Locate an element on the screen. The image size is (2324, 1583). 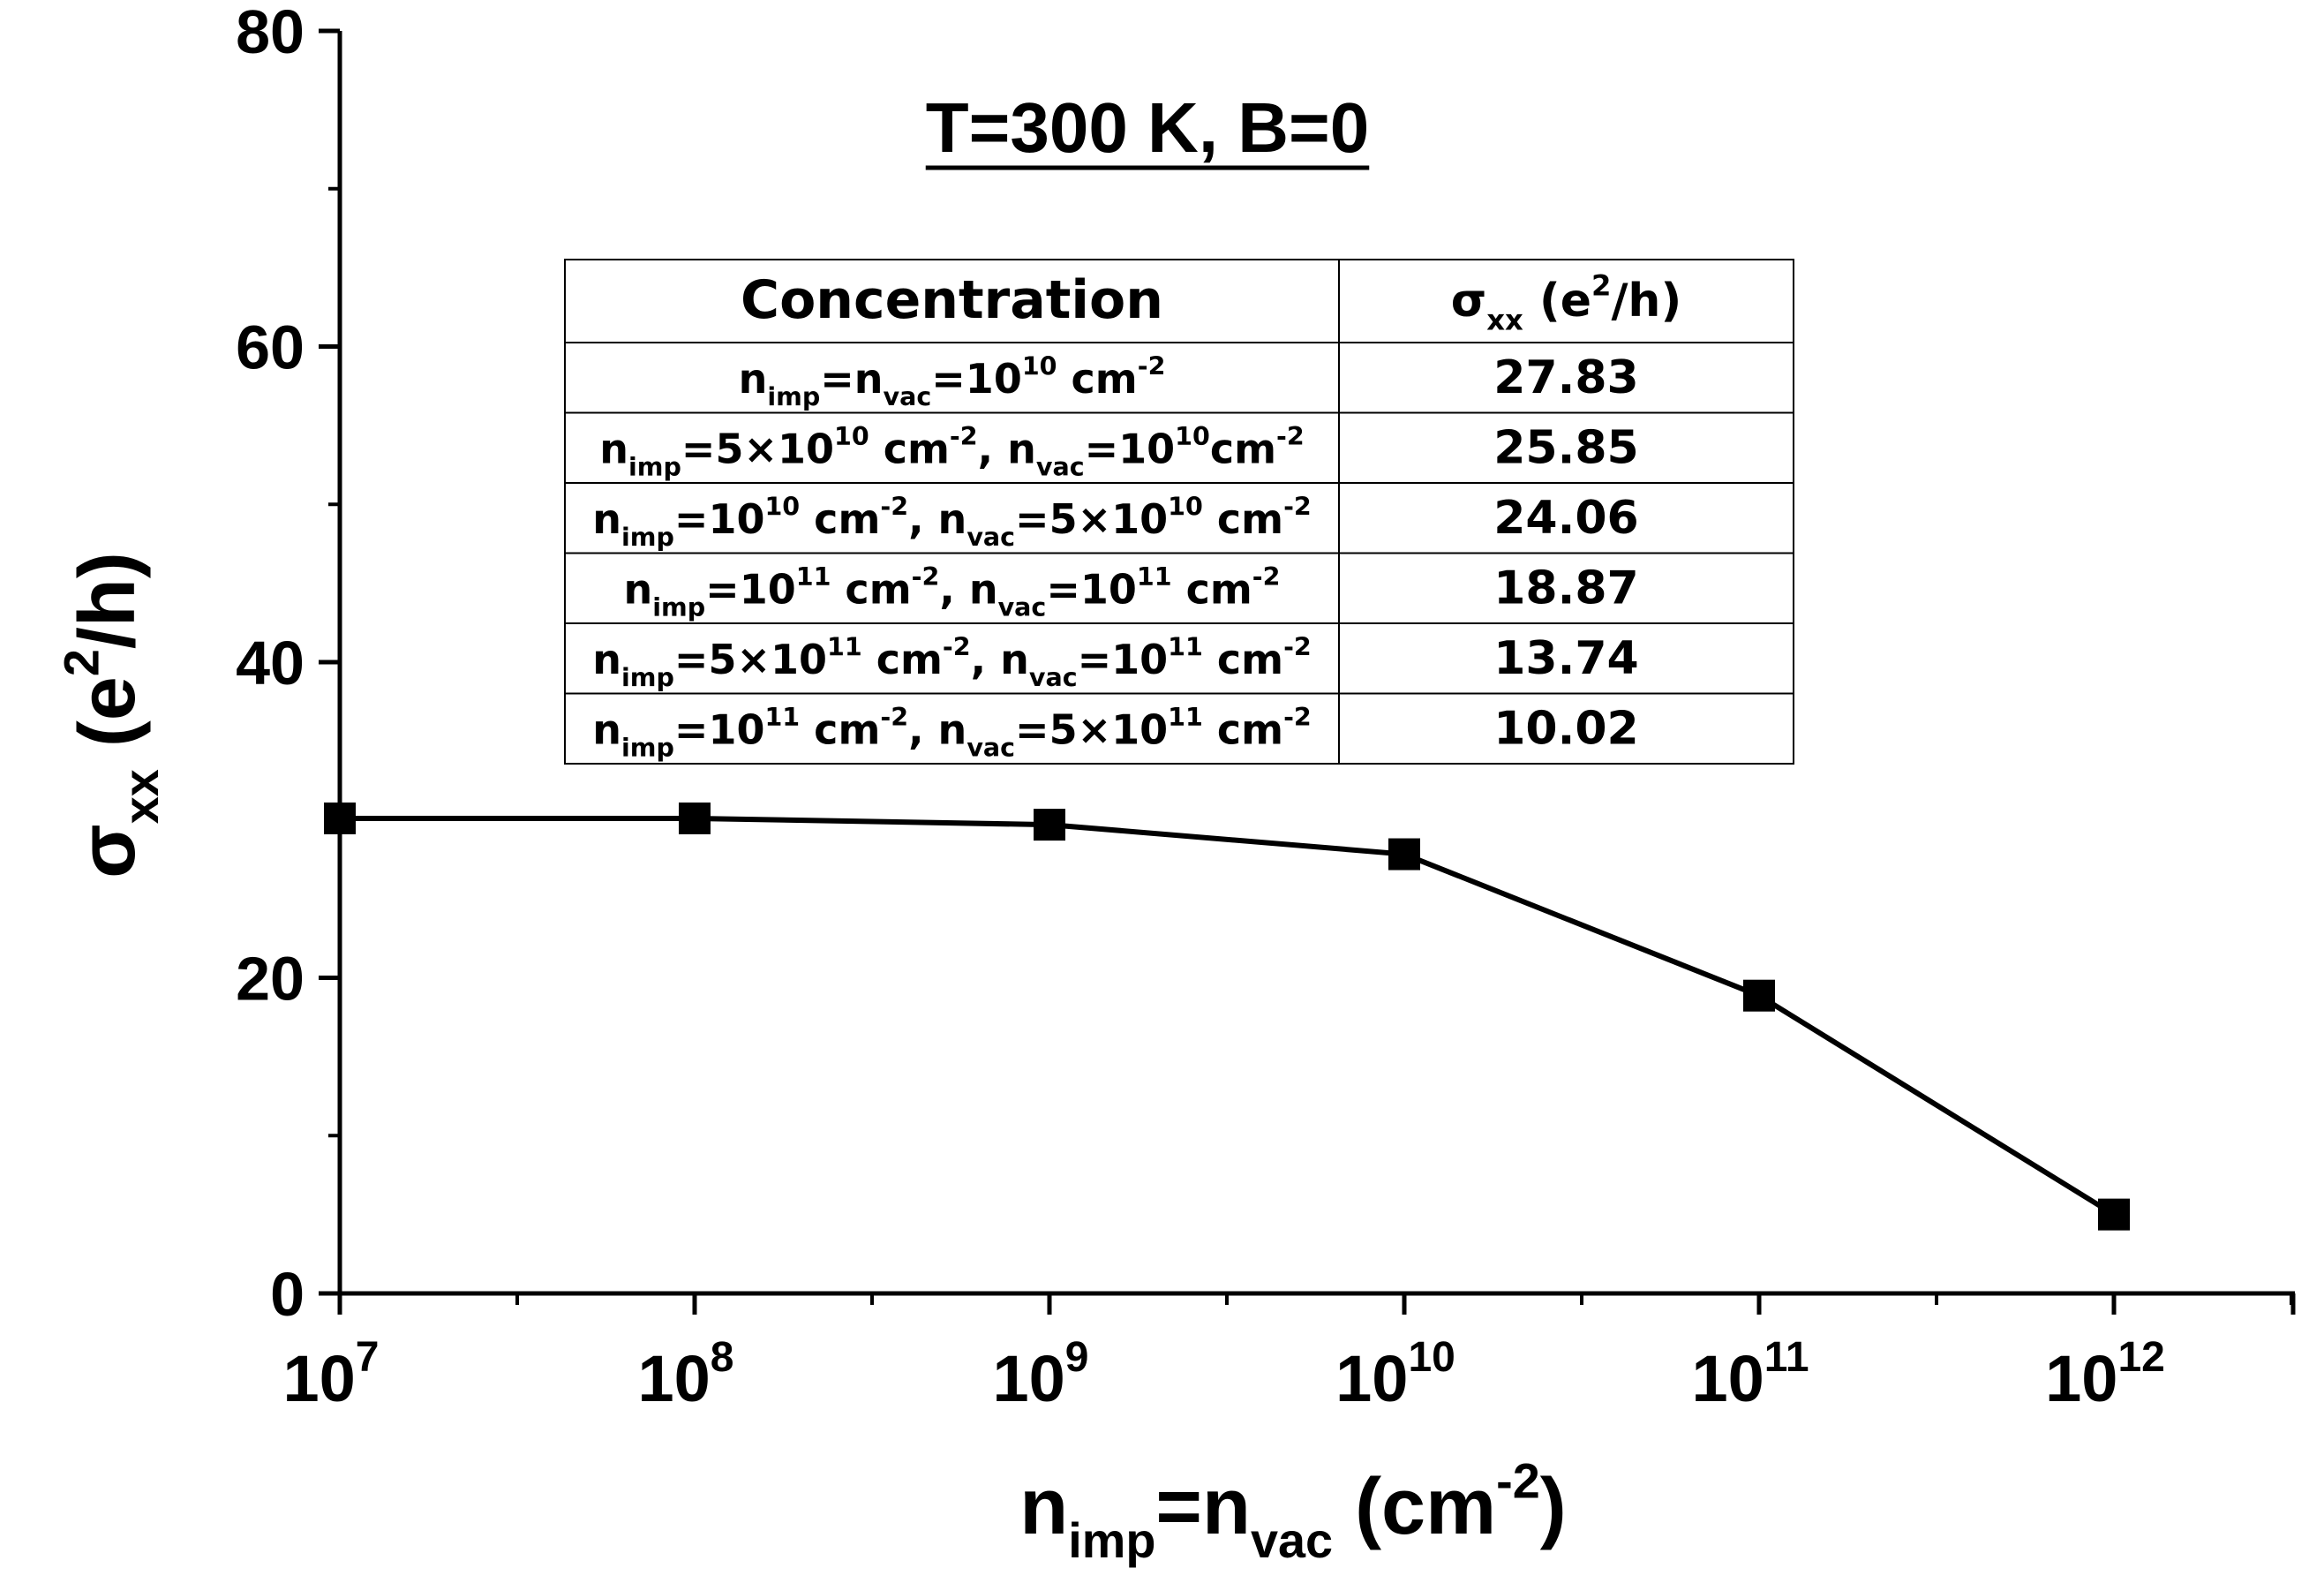
table-row-concentration: nimp=1011 cm-2, nvac=5×1011 cm-2 is located at coordinates (952, 733).